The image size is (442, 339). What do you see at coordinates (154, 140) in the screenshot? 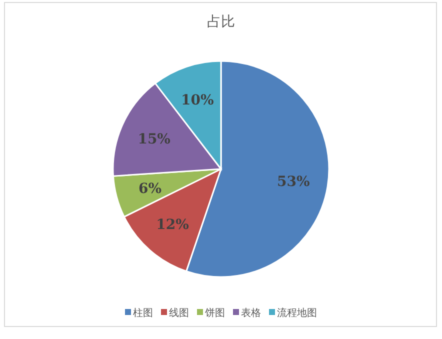
I see `data-label: 15%` at bounding box center [154, 140].